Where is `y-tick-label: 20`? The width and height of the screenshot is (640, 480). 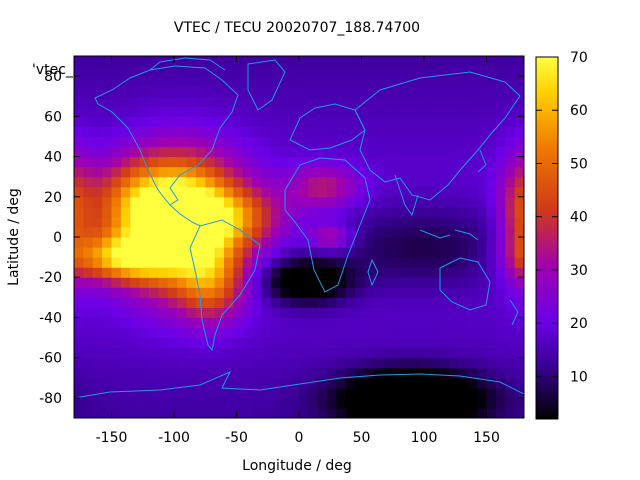
y-tick-label: 20 is located at coordinates (53, 198).